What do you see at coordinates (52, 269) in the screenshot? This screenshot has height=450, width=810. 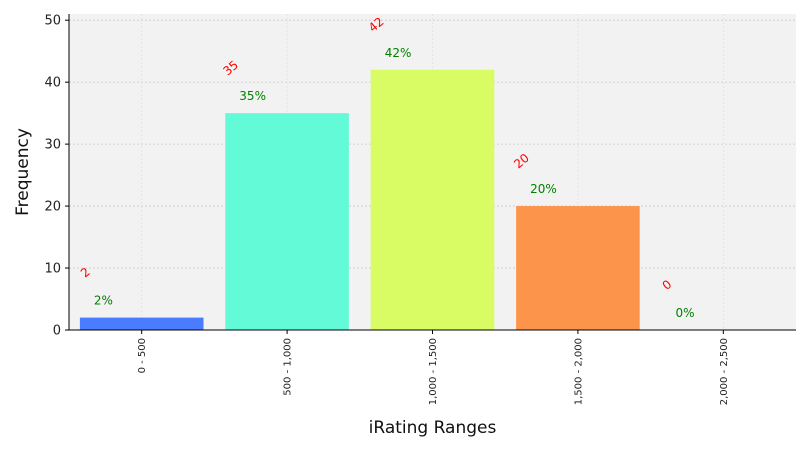 I see `y-tick-label: 10` at bounding box center [52, 269].